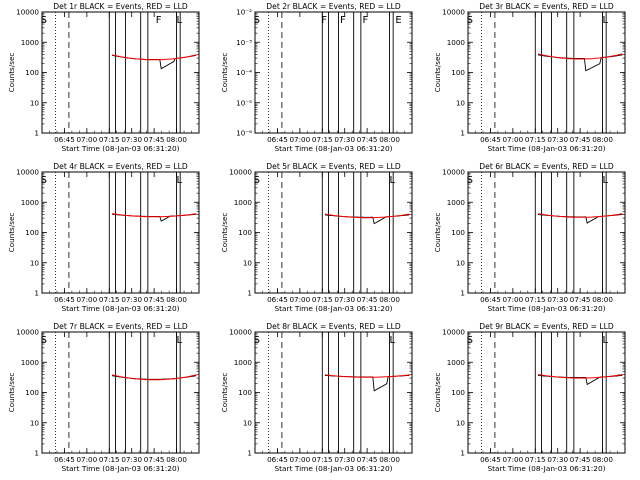 The image size is (640, 480). Describe the element at coordinates (333, 6) in the screenshot. I see `plot-title: Det 2r BLACK = Events, RED = LLD` at that location.